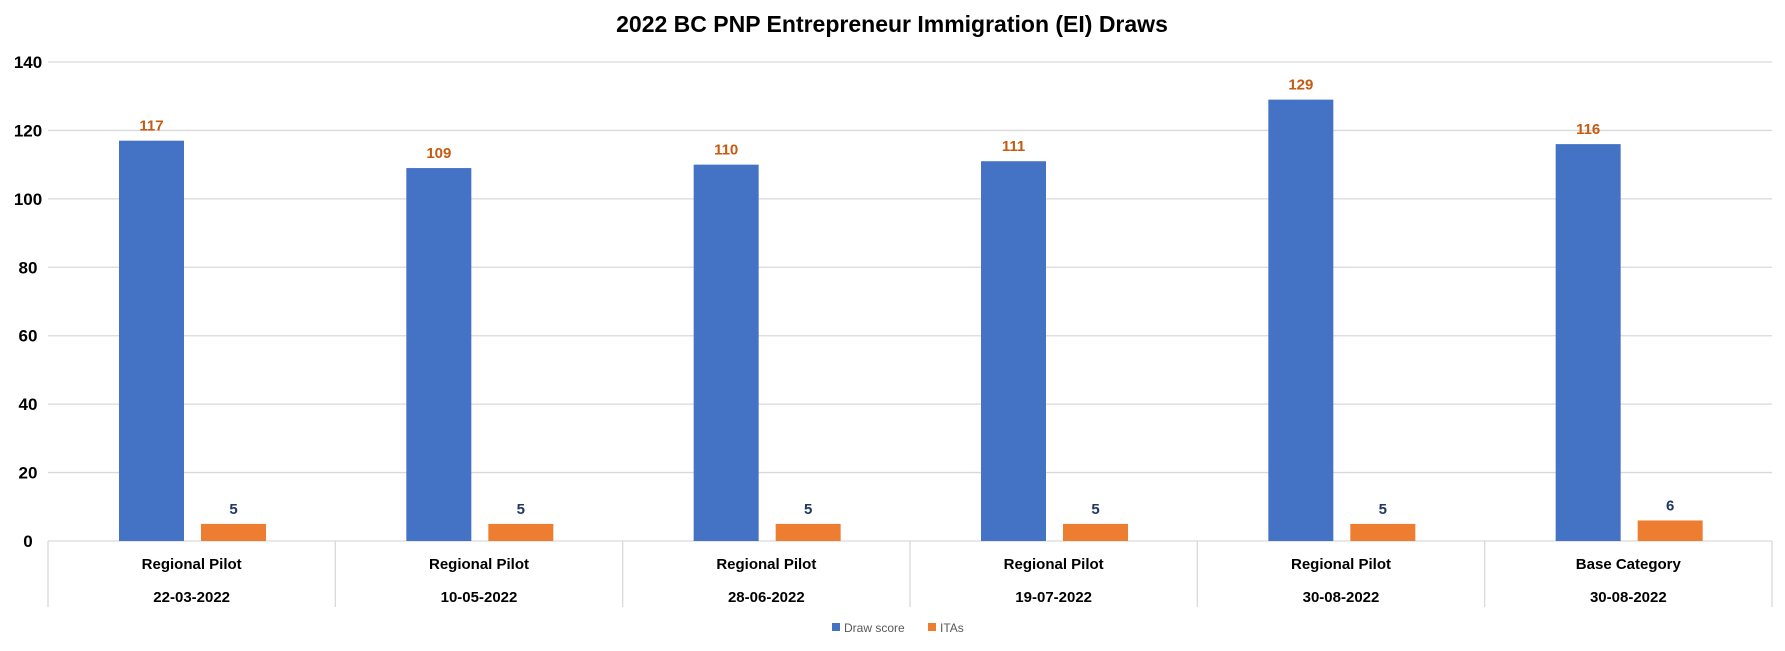 This screenshot has height=651, width=1785. What do you see at coordinates (28, 267) in the screenshot?
I see `y-tick-label: 80` at bounding box center [28, 267].